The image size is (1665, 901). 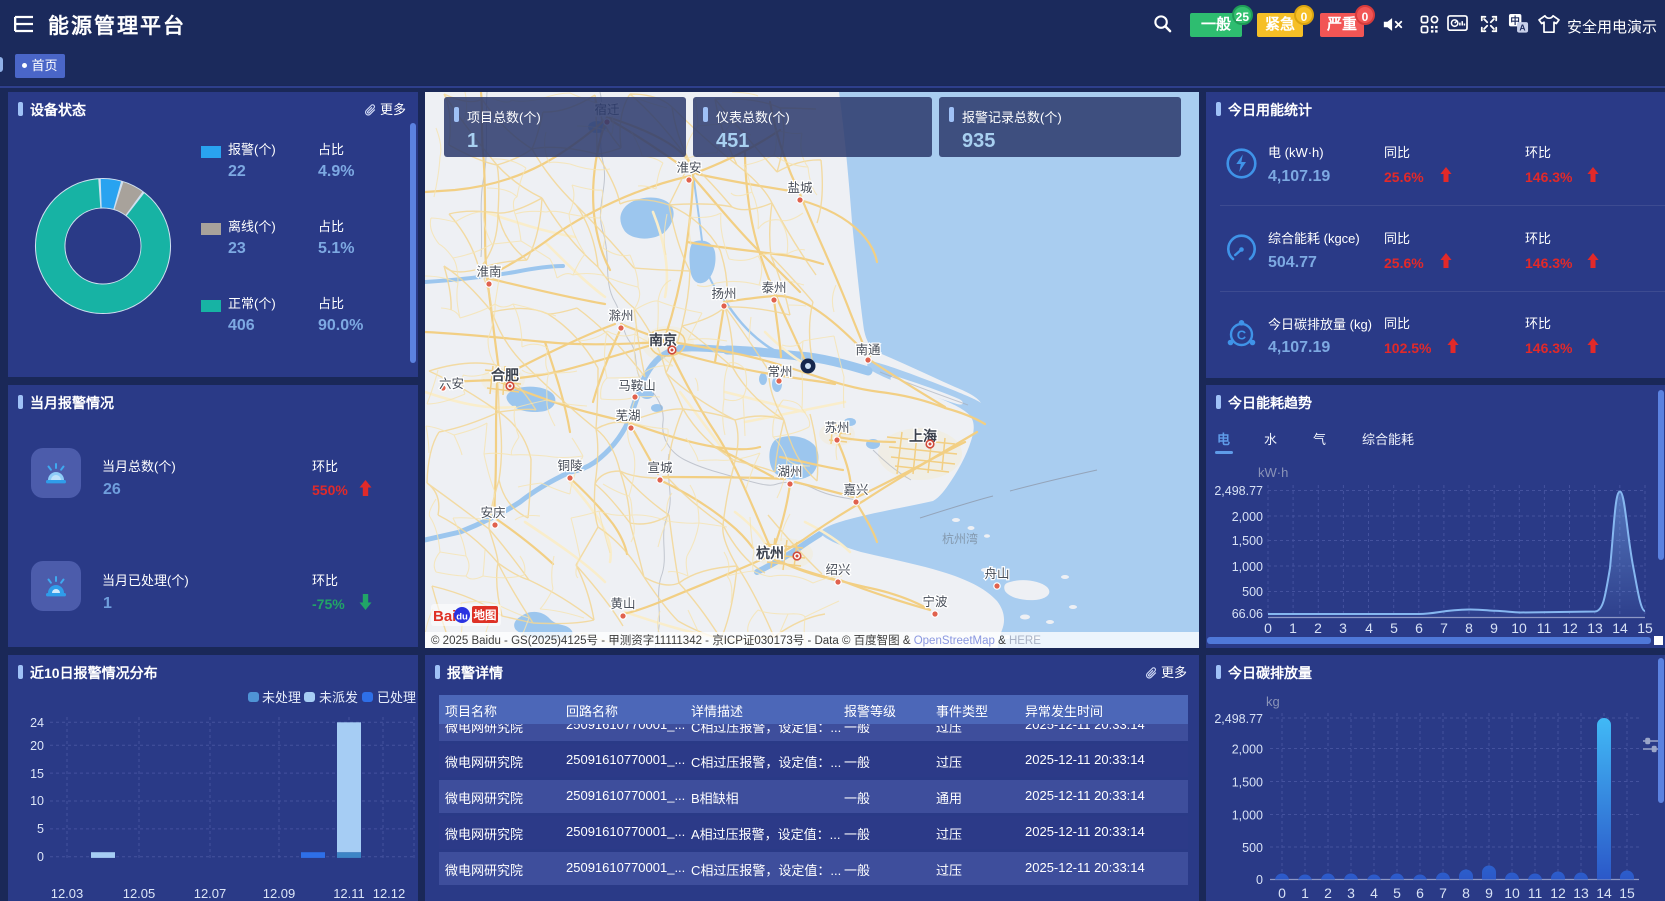 What do you see at coordinates (723, 293) in the screenshot?
I see `svg-text: 扬州` at bounding box center [723, 293].